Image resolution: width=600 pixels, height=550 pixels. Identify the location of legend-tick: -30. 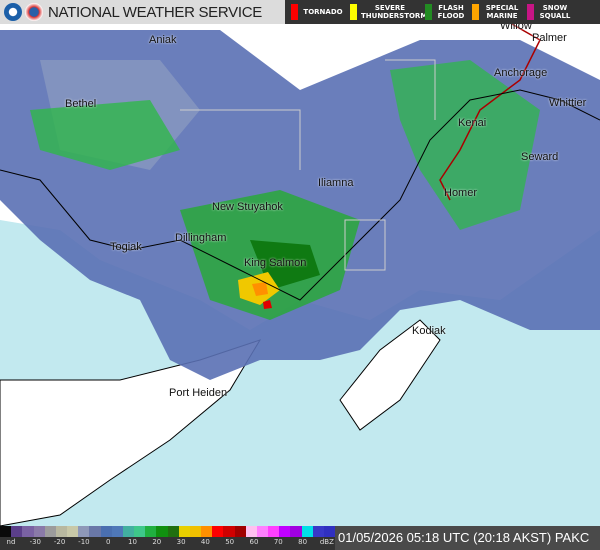
(35, 542).